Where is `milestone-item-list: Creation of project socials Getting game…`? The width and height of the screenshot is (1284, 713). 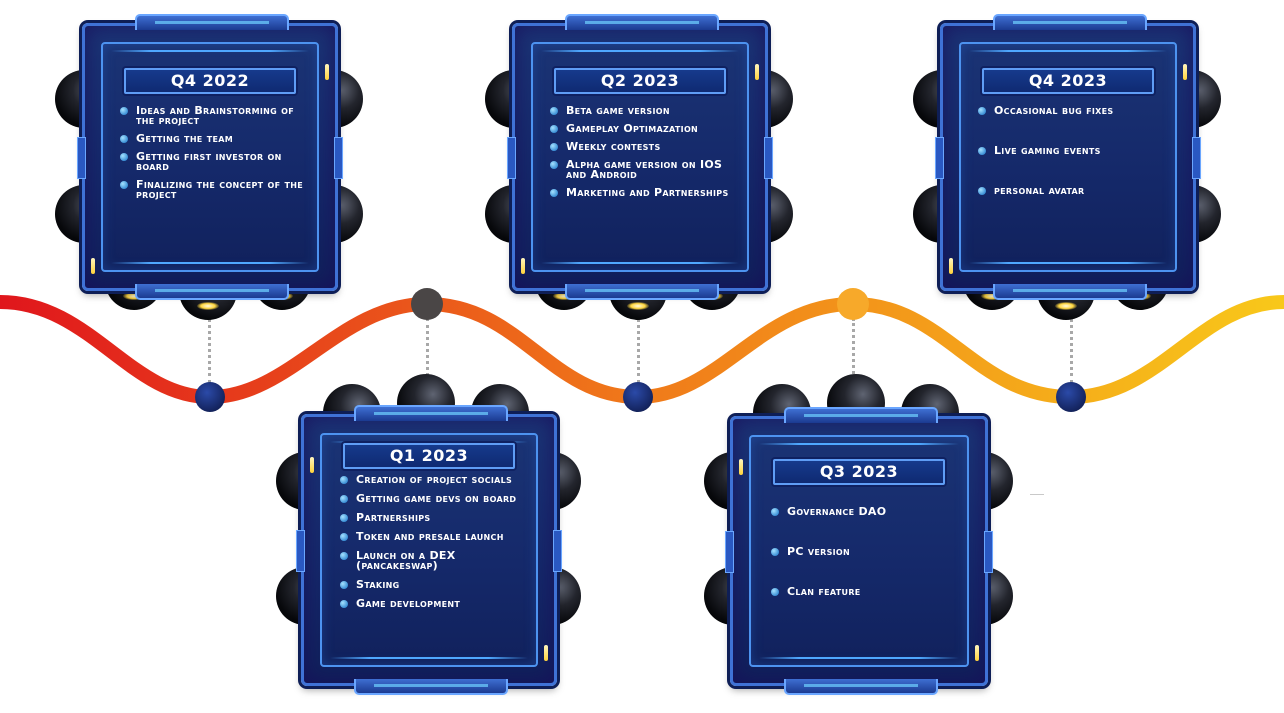
milestone-item-list: Creation of project socials Getting game… is located at coordinates (435, 546).